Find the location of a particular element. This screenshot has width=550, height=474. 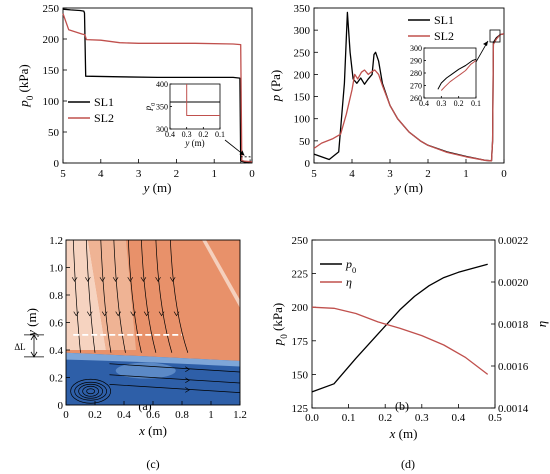

panel-a-x-tick-label: 3 is located at coordinates (139, 174).